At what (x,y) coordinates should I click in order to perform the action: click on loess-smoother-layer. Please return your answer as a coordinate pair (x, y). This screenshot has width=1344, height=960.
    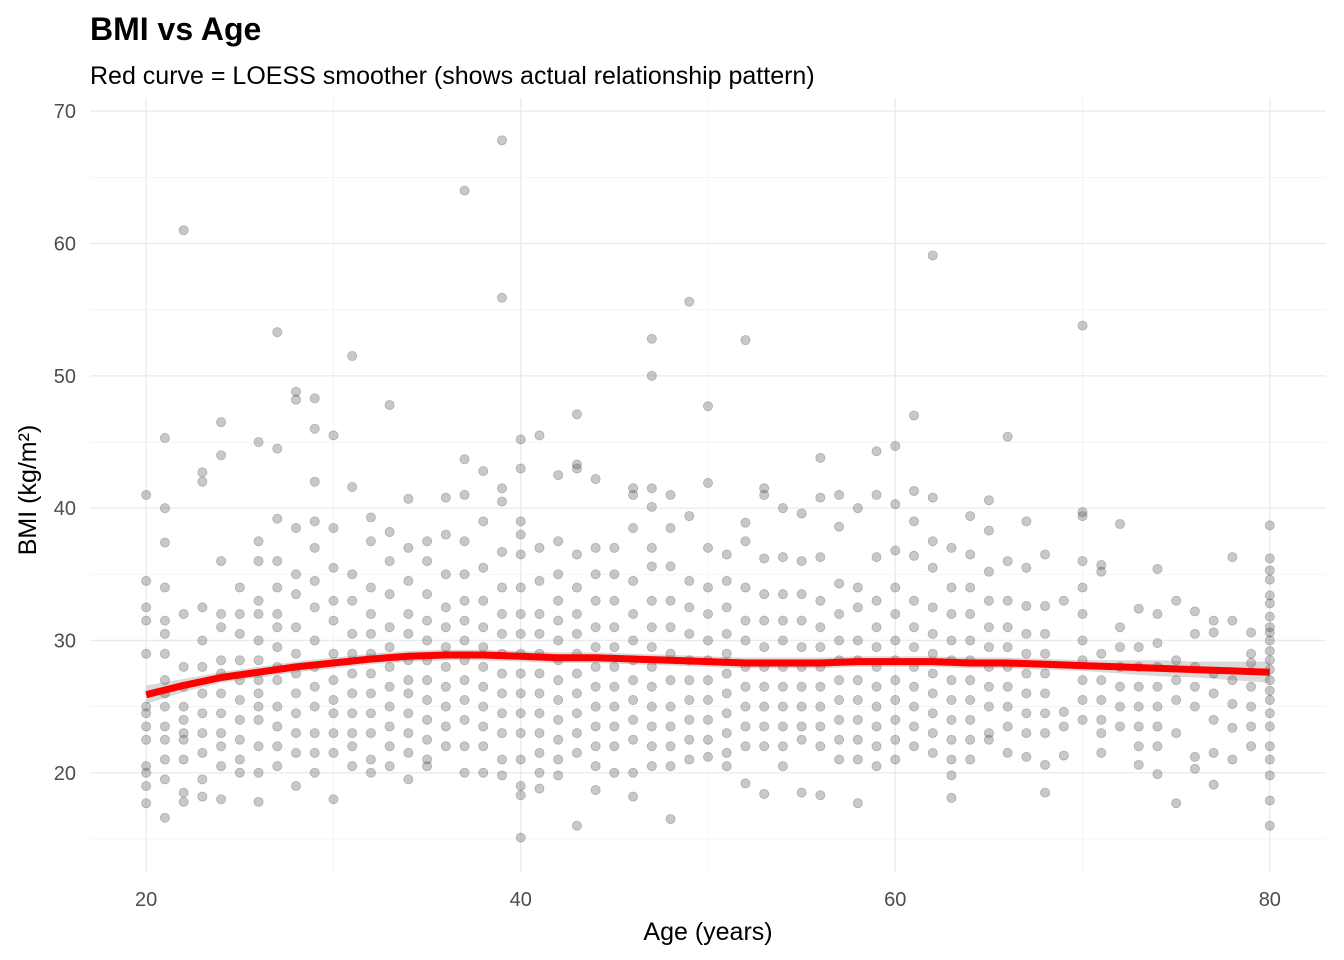
    Looking at the image, I should click on (707, 675).